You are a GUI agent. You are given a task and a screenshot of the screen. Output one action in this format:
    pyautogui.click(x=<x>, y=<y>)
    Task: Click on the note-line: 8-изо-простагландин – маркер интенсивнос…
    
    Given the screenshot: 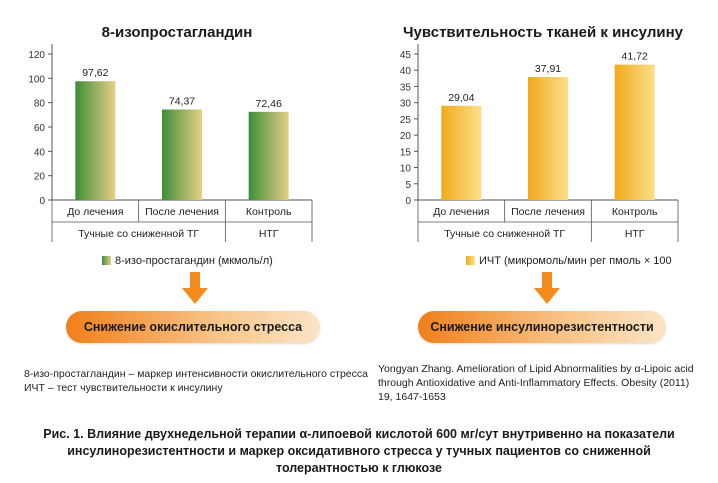 What is the action you would take?
    pyautogui.click(x=196, y=374)
    